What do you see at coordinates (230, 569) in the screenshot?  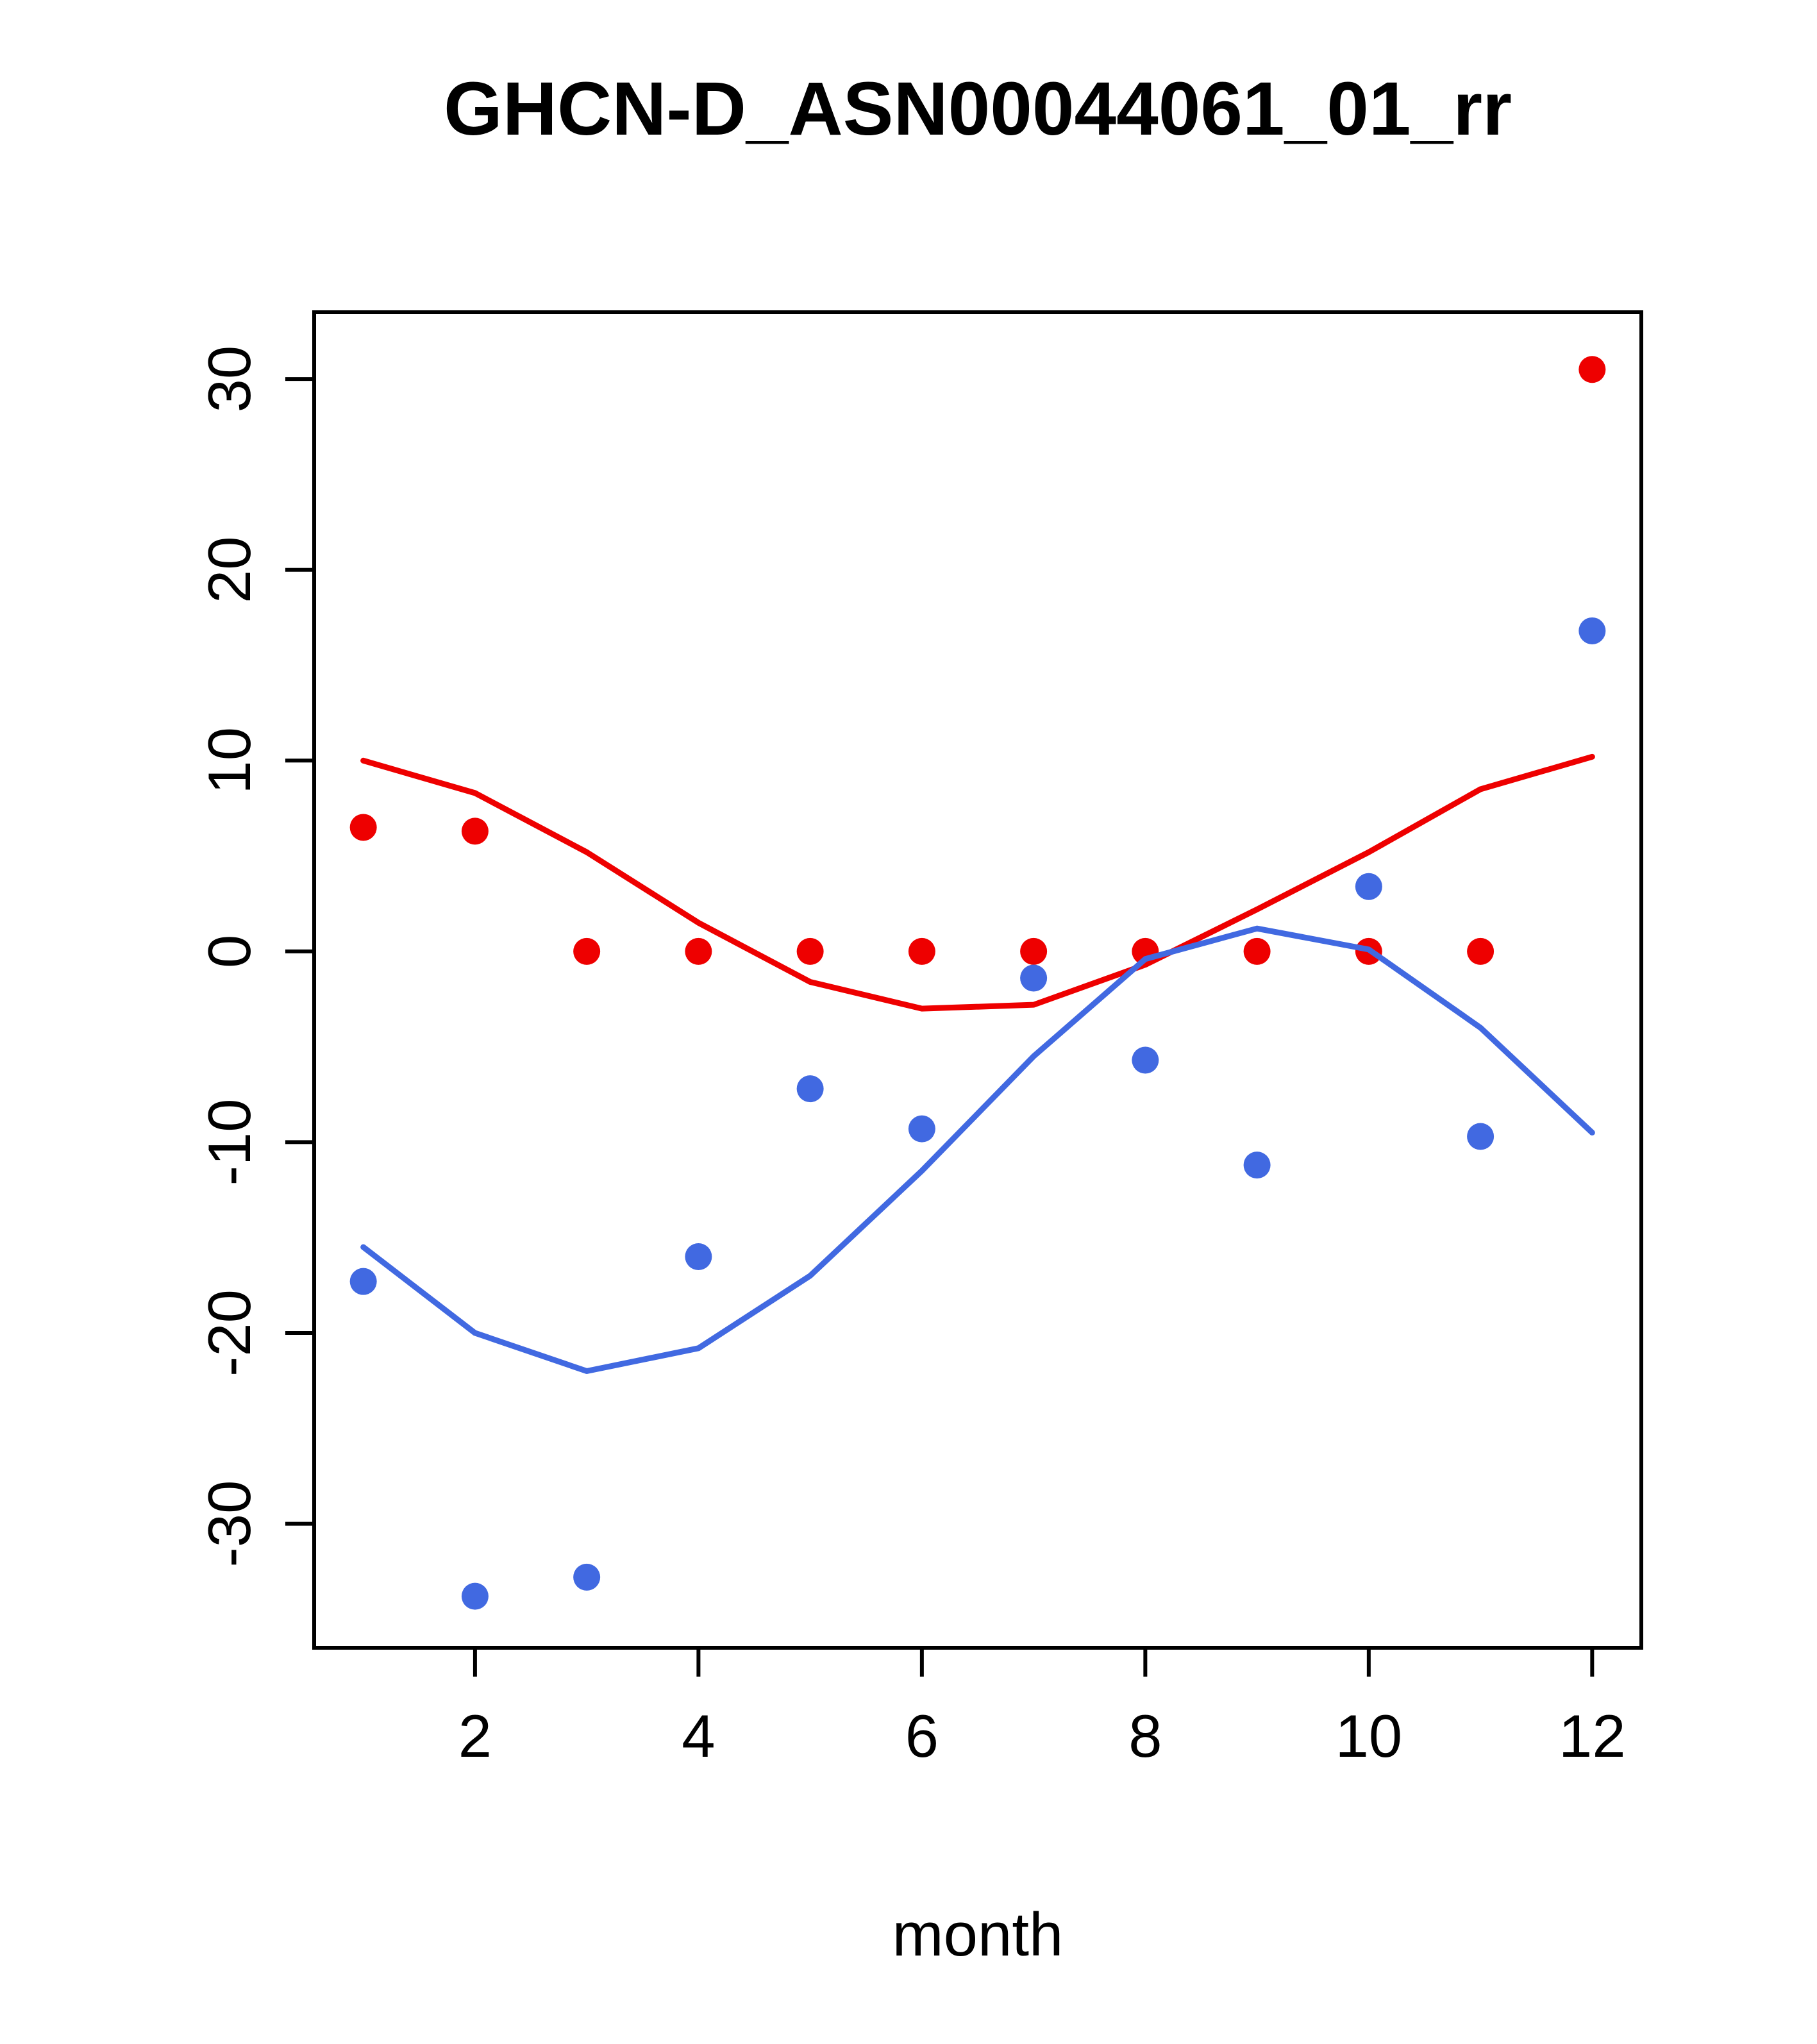 I see `y-tick-label: 20` at bounding box center [230, 569].